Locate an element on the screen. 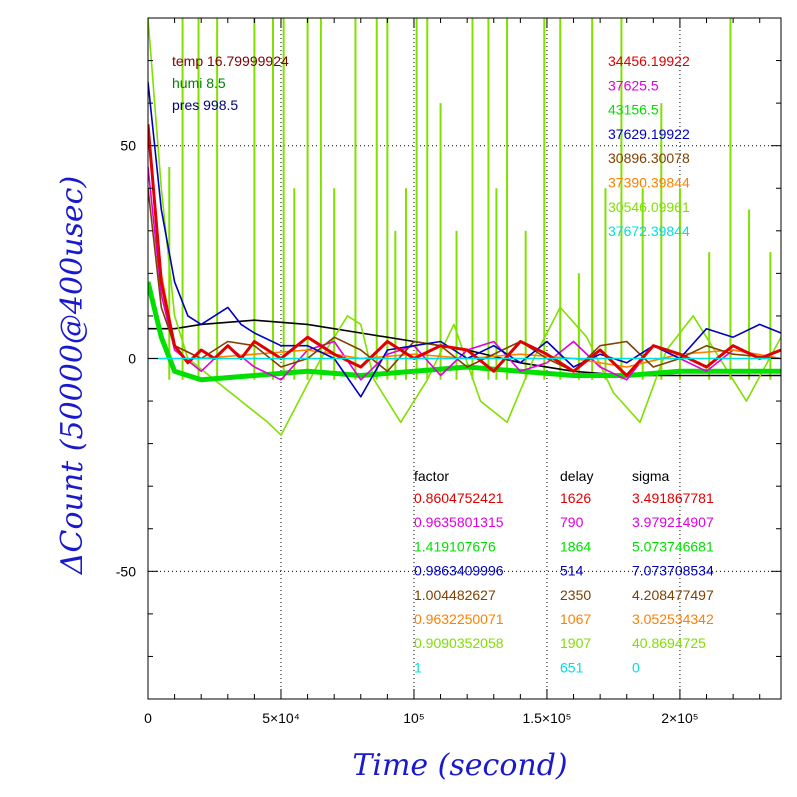 This screenshot has height=797, width=797. sigma-value: 4.208477497 is located at coordinates (673, 595).